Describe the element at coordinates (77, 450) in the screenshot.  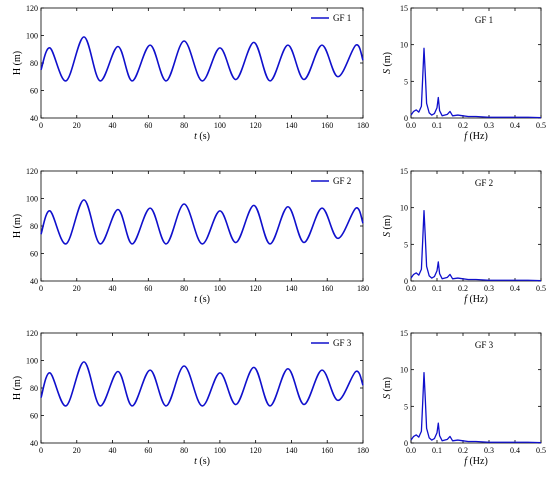
I see `panel-5-x-tick-label: 20` at that location.